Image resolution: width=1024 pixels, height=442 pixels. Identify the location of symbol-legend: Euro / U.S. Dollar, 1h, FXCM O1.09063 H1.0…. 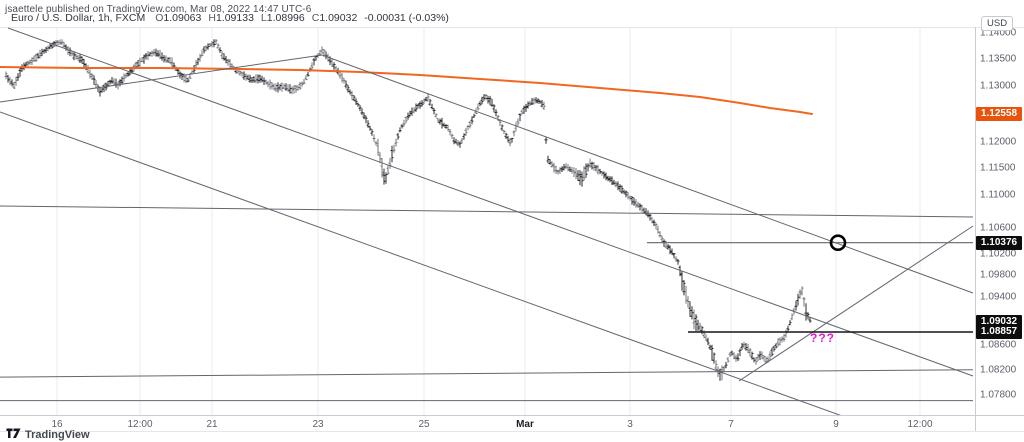
(233, 18).